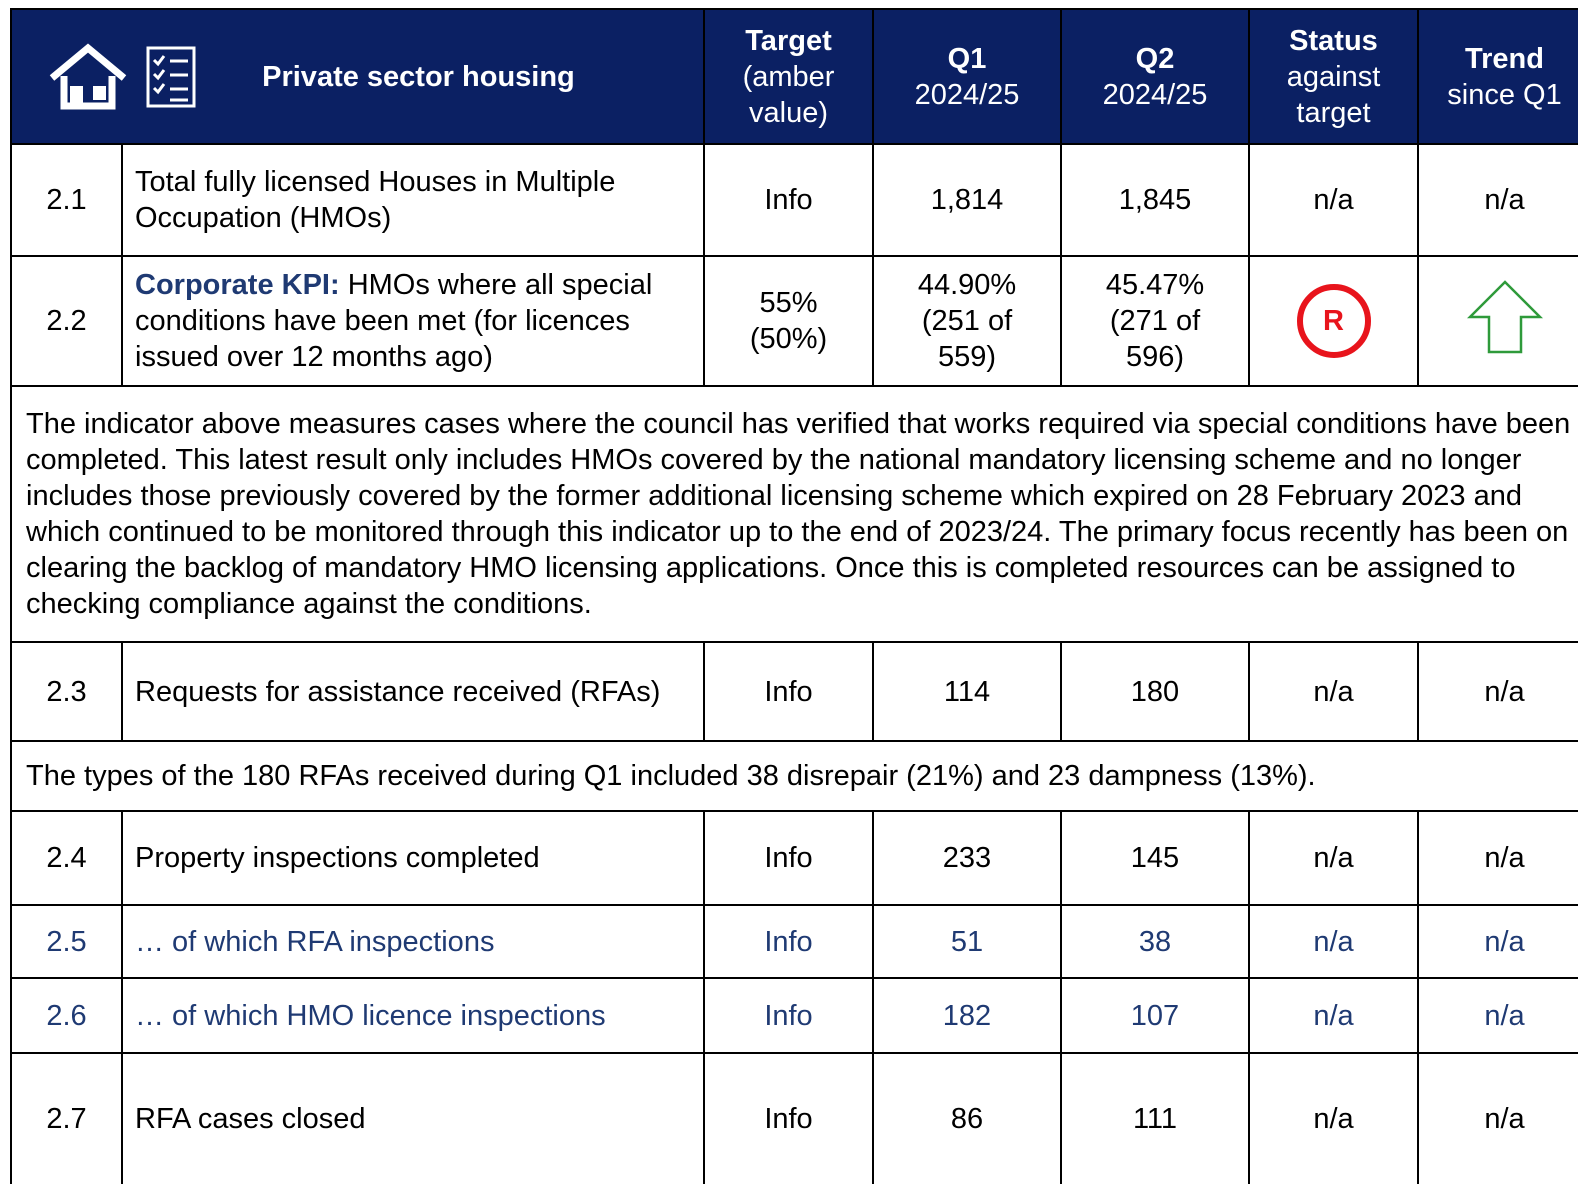  I want to click on checklist-icon, so click(171, 76).